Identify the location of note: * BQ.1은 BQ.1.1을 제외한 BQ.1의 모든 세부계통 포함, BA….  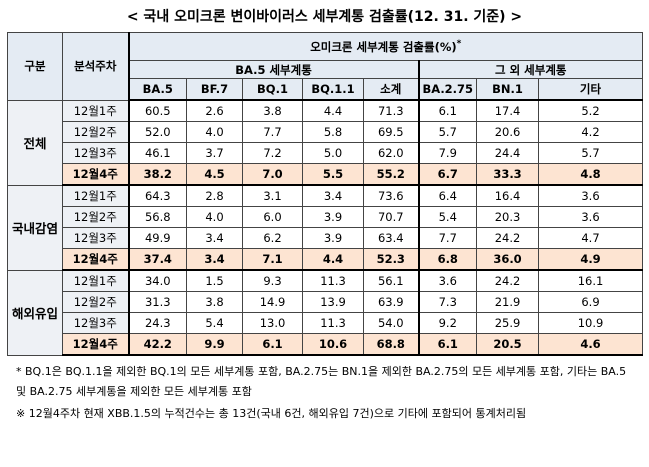
(321, 381).